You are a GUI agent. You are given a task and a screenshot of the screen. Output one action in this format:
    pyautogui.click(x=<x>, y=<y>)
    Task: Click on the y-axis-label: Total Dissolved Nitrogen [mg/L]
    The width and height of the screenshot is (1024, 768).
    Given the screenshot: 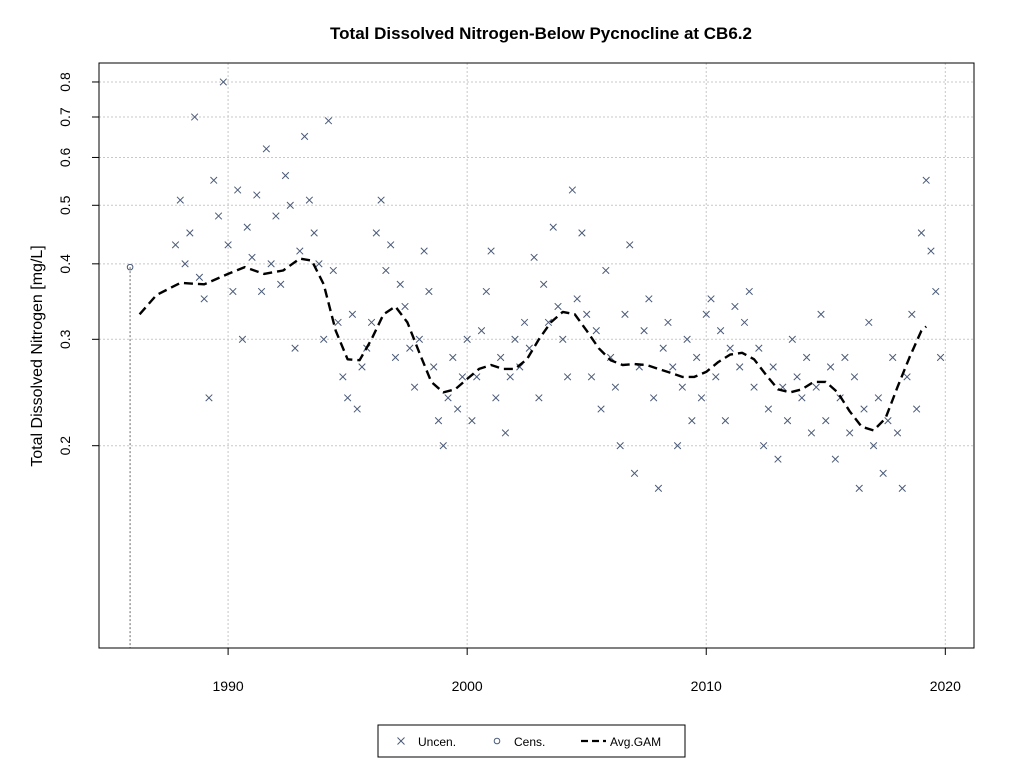 What is the action you would take?
    pyautogui.click(x=37, y=355)
    